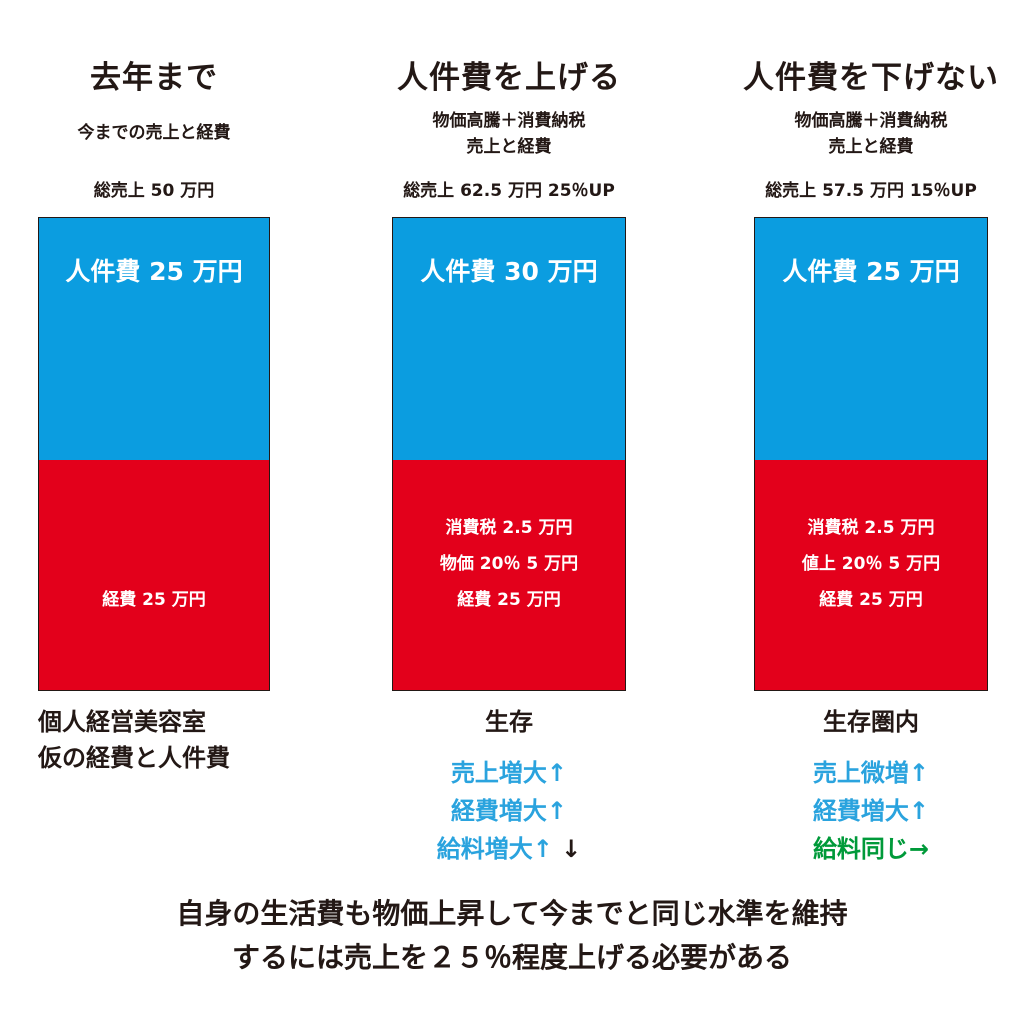 The width and height of the screenshot is (1024, 1024). Describe the element at coordinates (511, 957) in the screenshot. I see `conclusion-line: するには売上を２５％程度上げる必要がある` at that location.